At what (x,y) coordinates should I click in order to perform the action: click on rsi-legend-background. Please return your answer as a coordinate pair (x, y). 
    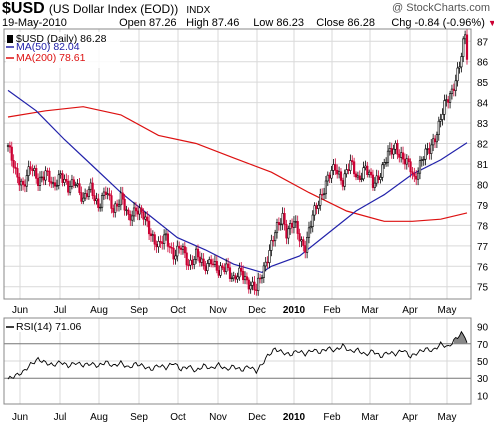
    Looking at the image, I should click on (44, 326).